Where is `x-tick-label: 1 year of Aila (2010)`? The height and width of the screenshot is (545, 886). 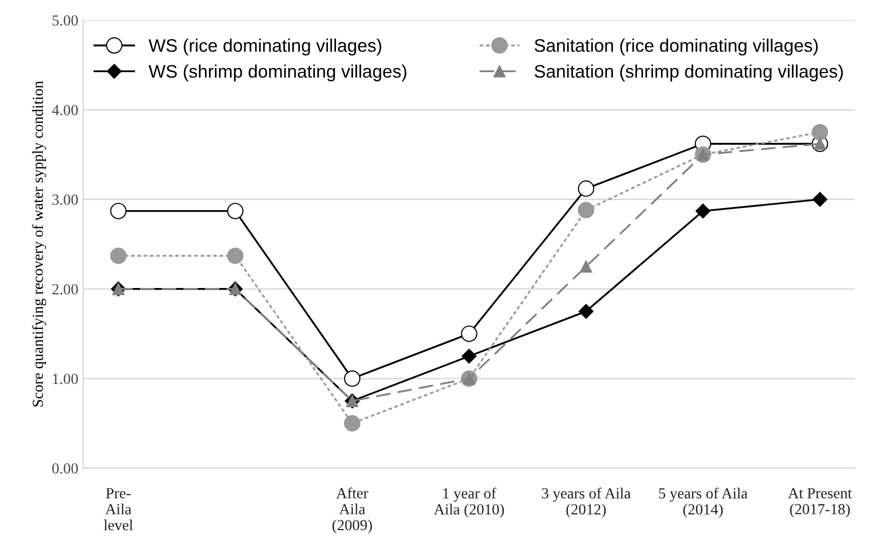
x-tick-label: 1 year of Aila (2010) is located at coordinates (469, 503).